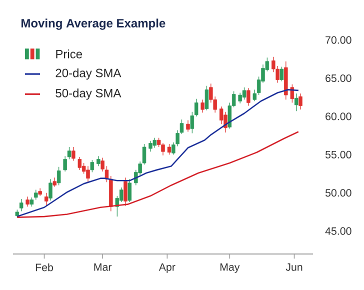 The width and height of the screenshot is (364, 290). Describe the element at coordinates (69, 54) in the screenshot. I see `legend-label: Price` at that location.